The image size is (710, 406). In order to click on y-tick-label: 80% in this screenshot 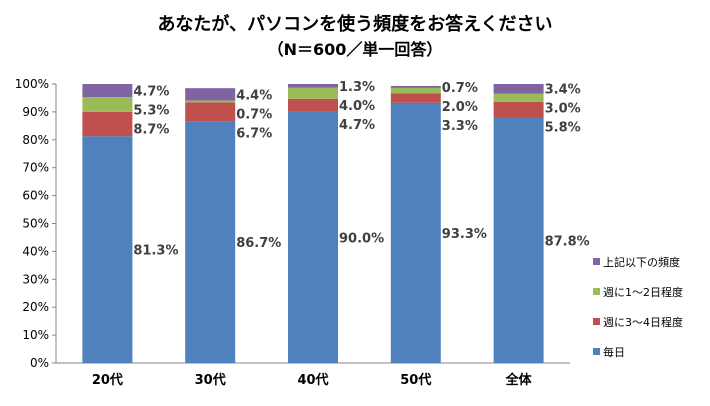, I will do `click(35, 140)`.